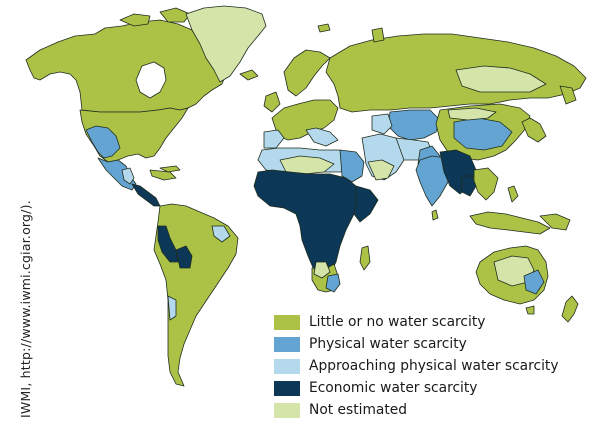 The height and width of the screenshot is (430, 600). Describe the element at coordinates (274, 139) in the screenshot. I see `region-iberia` at that location.